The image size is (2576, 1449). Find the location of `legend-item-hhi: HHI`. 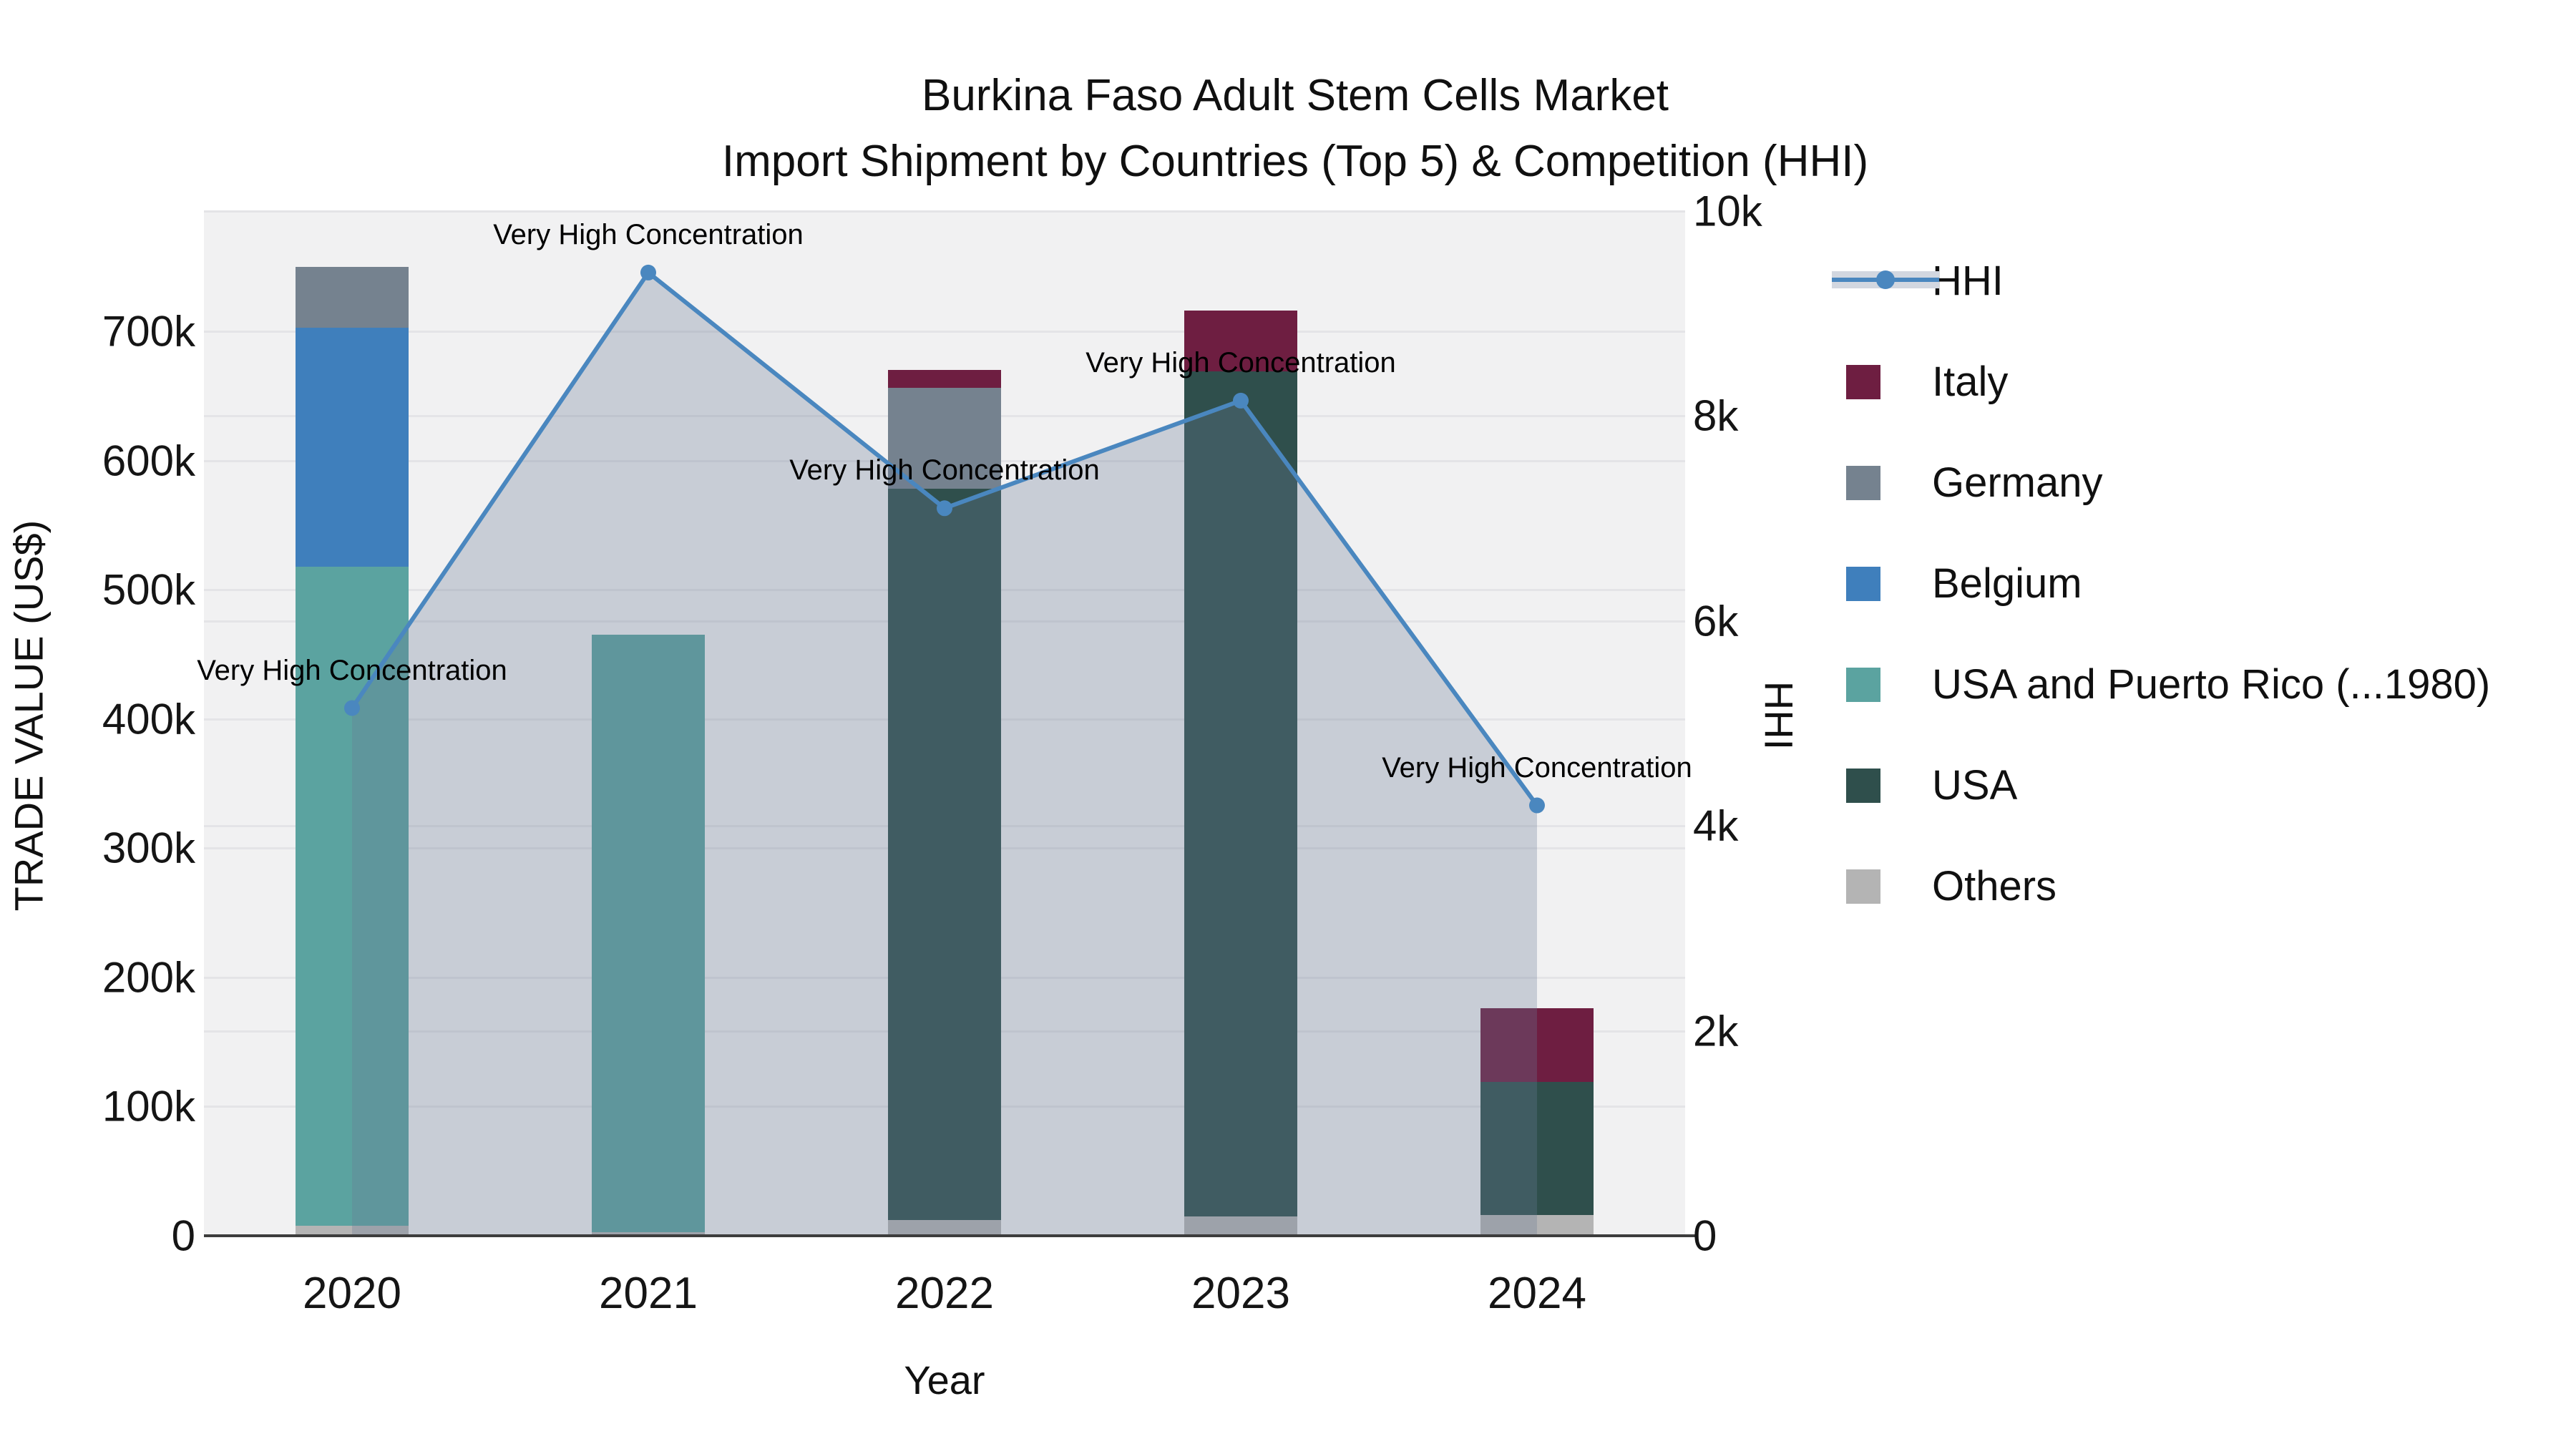

legend-item-hhi: HHI is located at coordinates (2161, 280).